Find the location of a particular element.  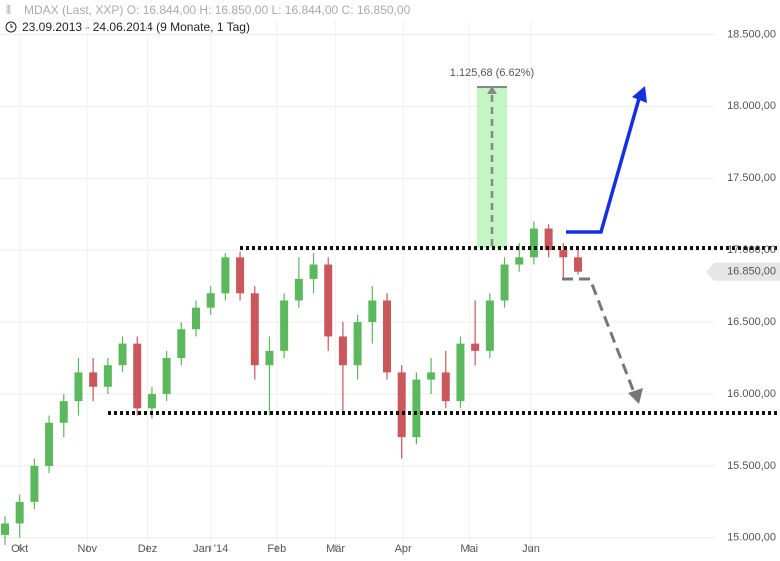

x-tick-label: Mai is located at coordinates (469, 549).